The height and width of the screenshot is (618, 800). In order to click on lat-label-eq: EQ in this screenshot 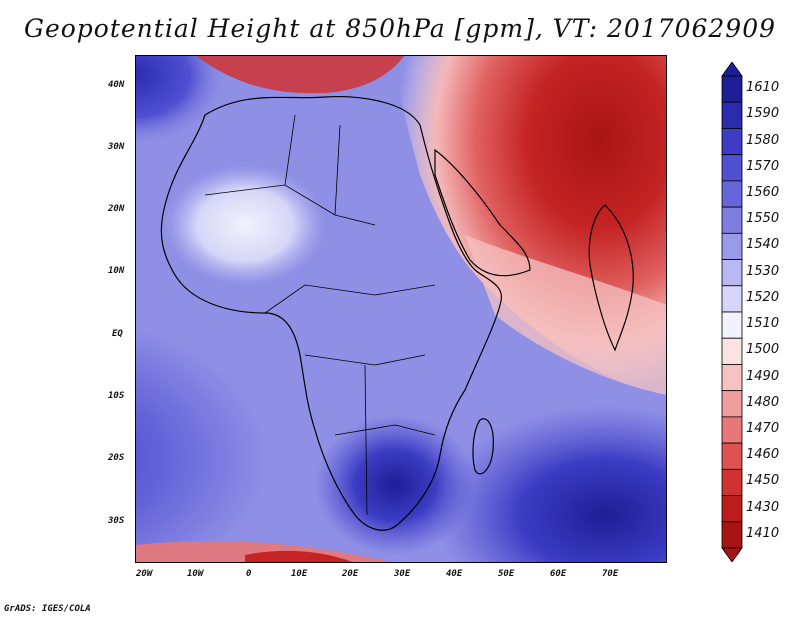, I will do `click(117, 334)`.